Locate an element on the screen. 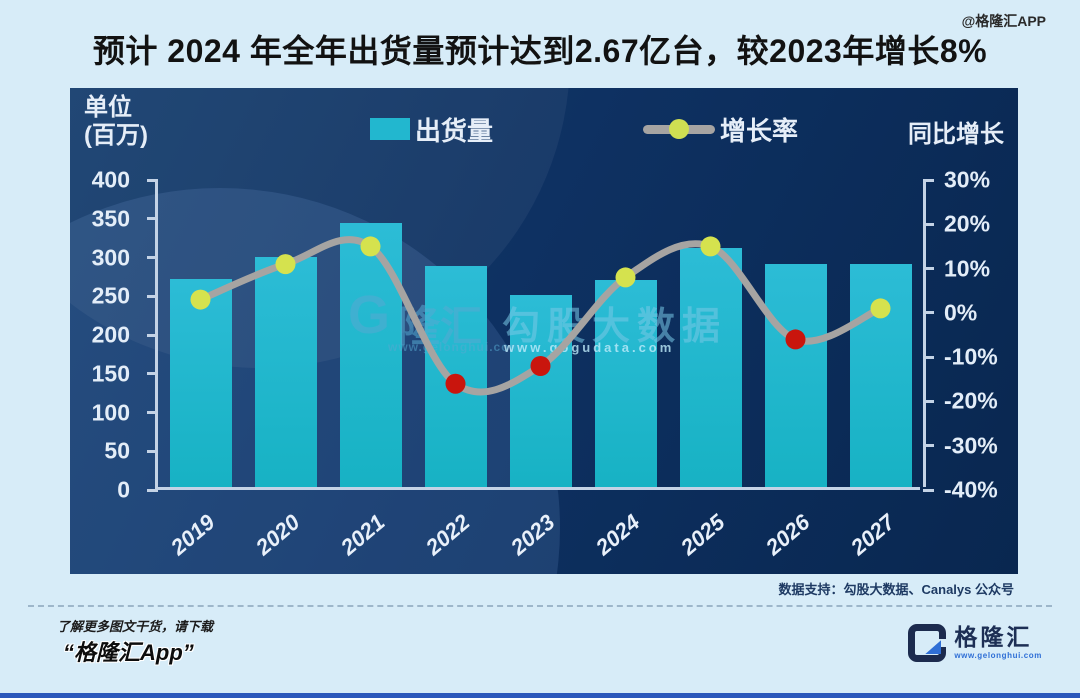 The height and width of the screenshot is (698, 1080). logo-website-url: www.gelonghui.com is located at coordinates (998, 655).